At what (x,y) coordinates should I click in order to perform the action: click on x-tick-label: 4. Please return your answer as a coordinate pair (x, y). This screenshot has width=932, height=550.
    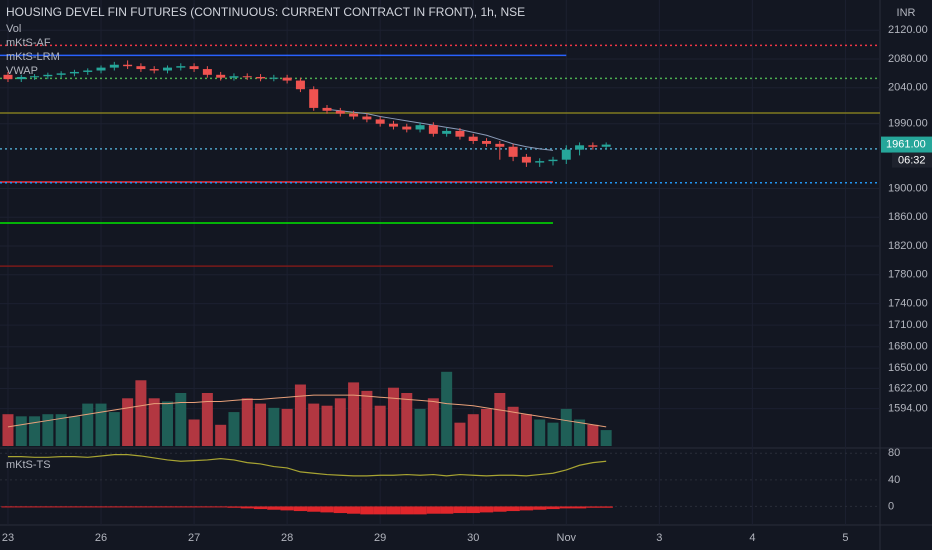
    Looking at the image, I should click on (752, 538).